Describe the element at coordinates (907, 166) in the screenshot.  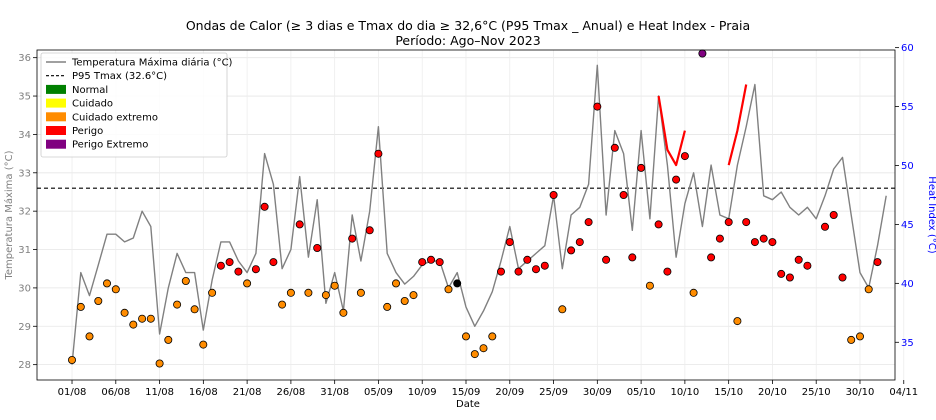
I see `y-right-tick-label: 50` at that location.